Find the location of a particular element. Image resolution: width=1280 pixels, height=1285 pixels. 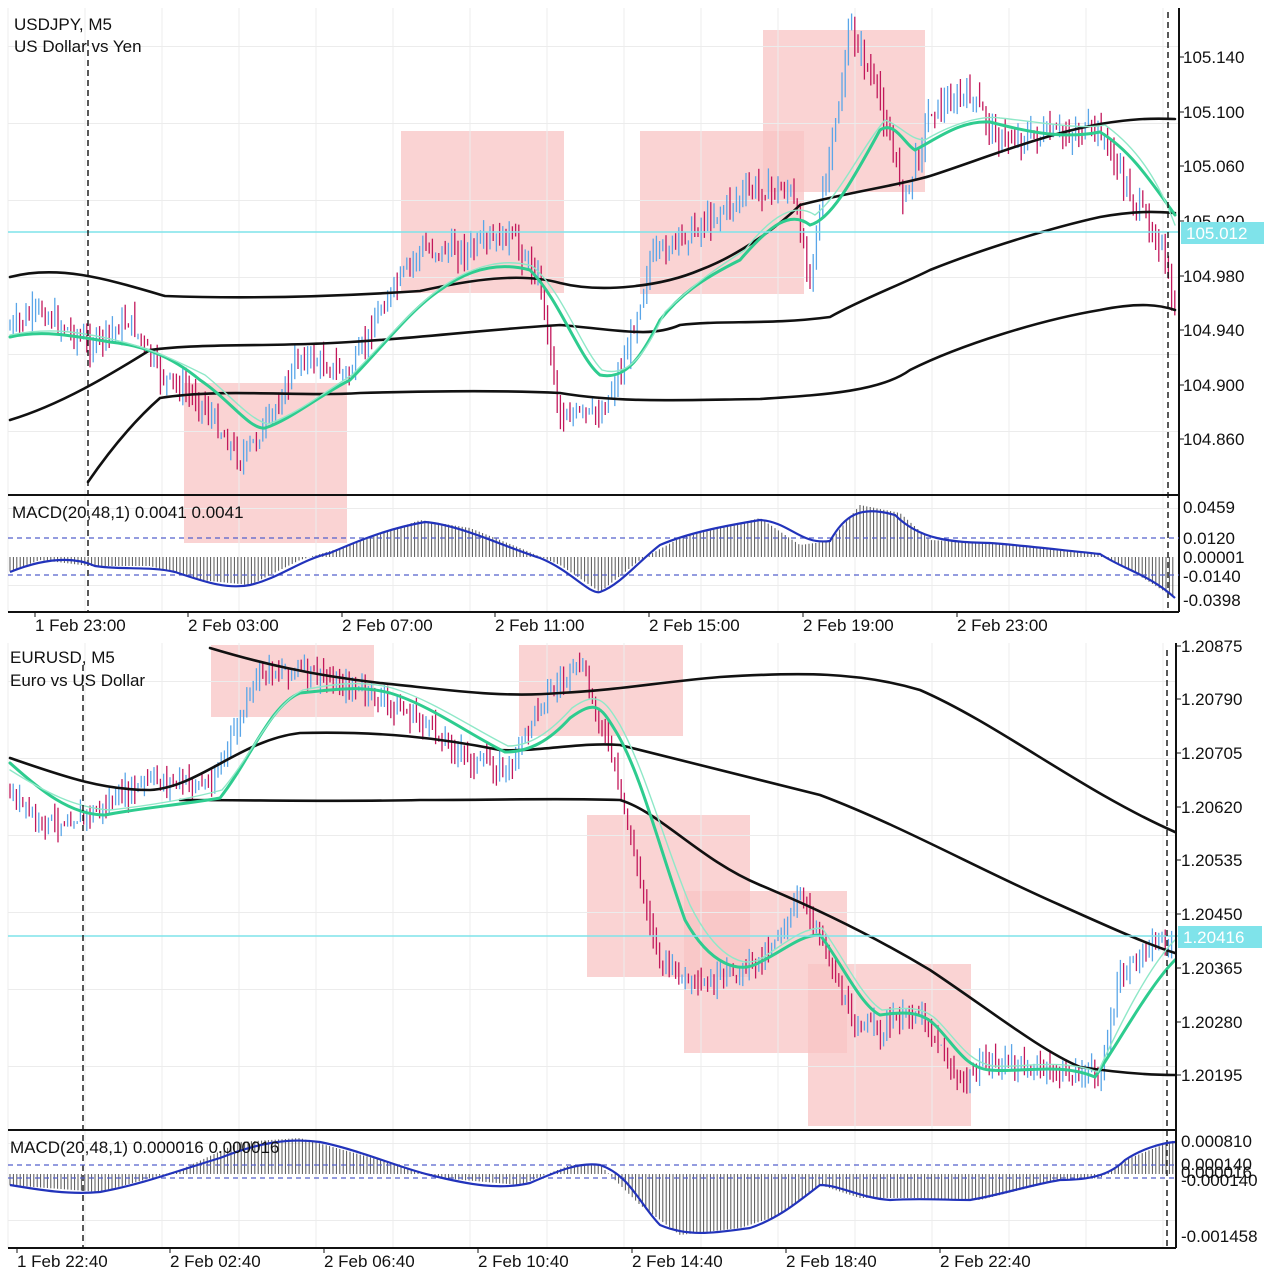

macd-axis-label: 0.0459 is located at coordinates (1209, 507).